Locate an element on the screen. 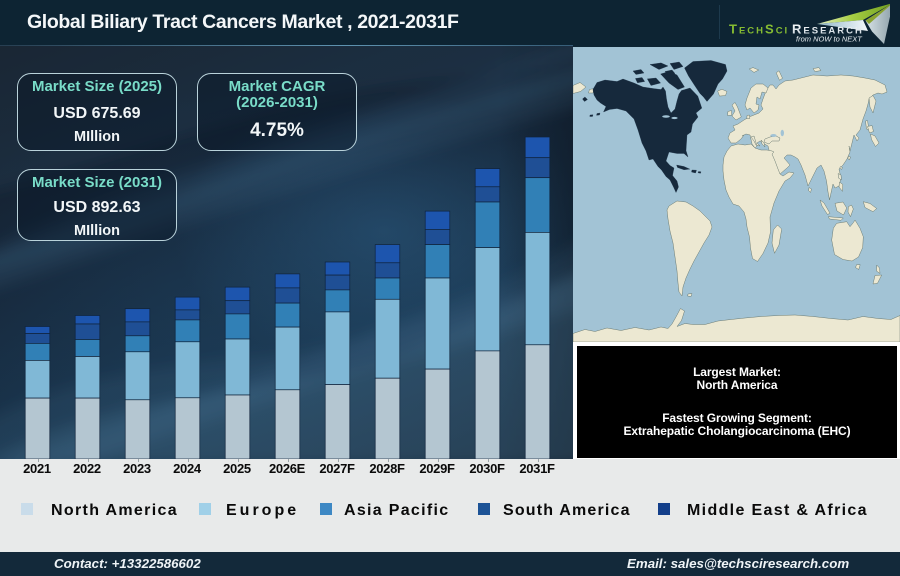 The width and height of the screenshot is (900, 576). svg-text: from NOW to NEXT is located at coordinates (829, 39).